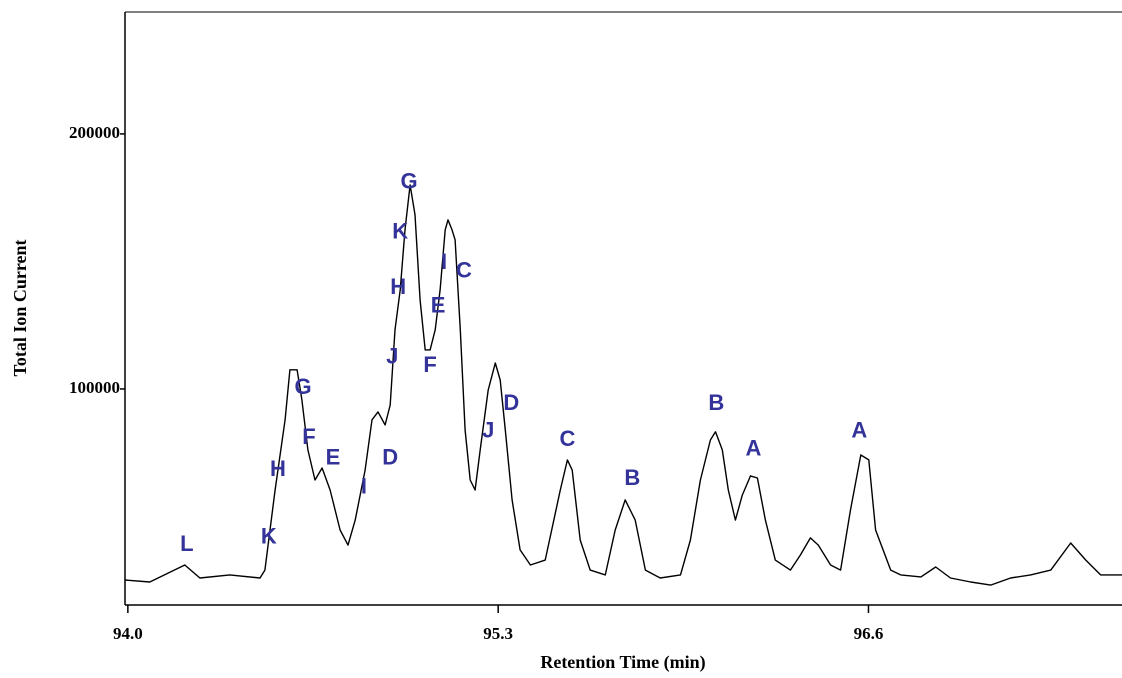 Image resolution: width=1122 pixels, height=678 pixels. I want to click on x-tick-label: 96.6, so click(869, 633).